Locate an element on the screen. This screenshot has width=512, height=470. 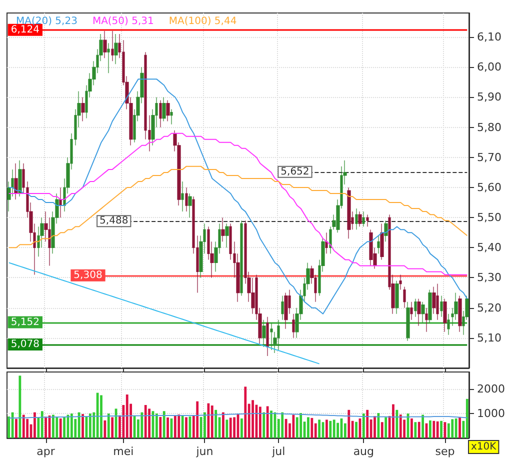
y-tick-label: 5,70 is located at coordinates (489, 157).